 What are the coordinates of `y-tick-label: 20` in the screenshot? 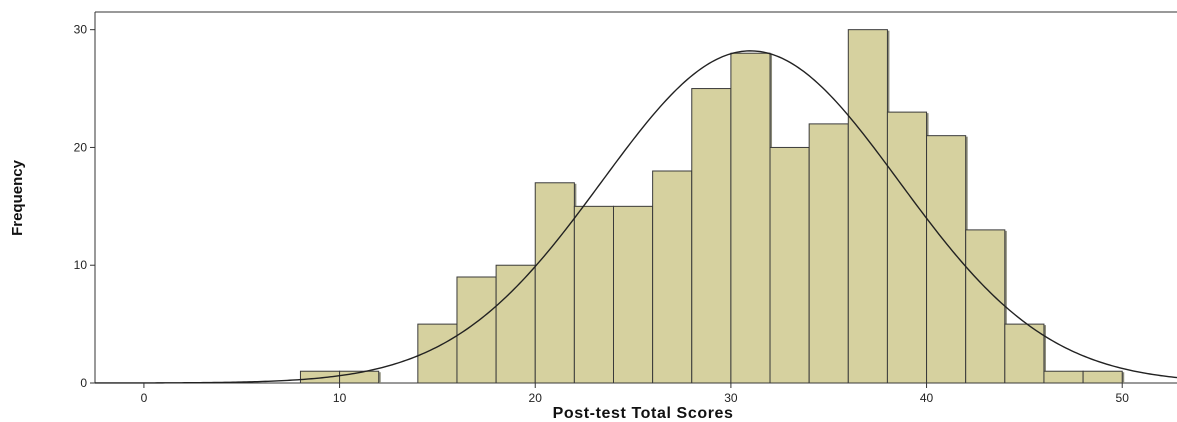 It's located at (81, 147).